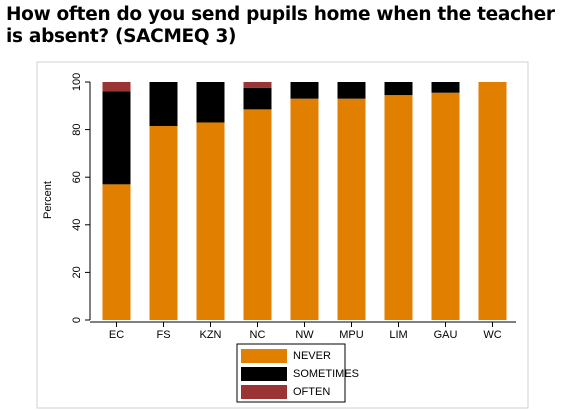 This screenshot has height=410, width=575. What do you see at coordinates (492, 335) in the screenshot?
I see `x-tick-label: WC` at bounding box center [492, 335].